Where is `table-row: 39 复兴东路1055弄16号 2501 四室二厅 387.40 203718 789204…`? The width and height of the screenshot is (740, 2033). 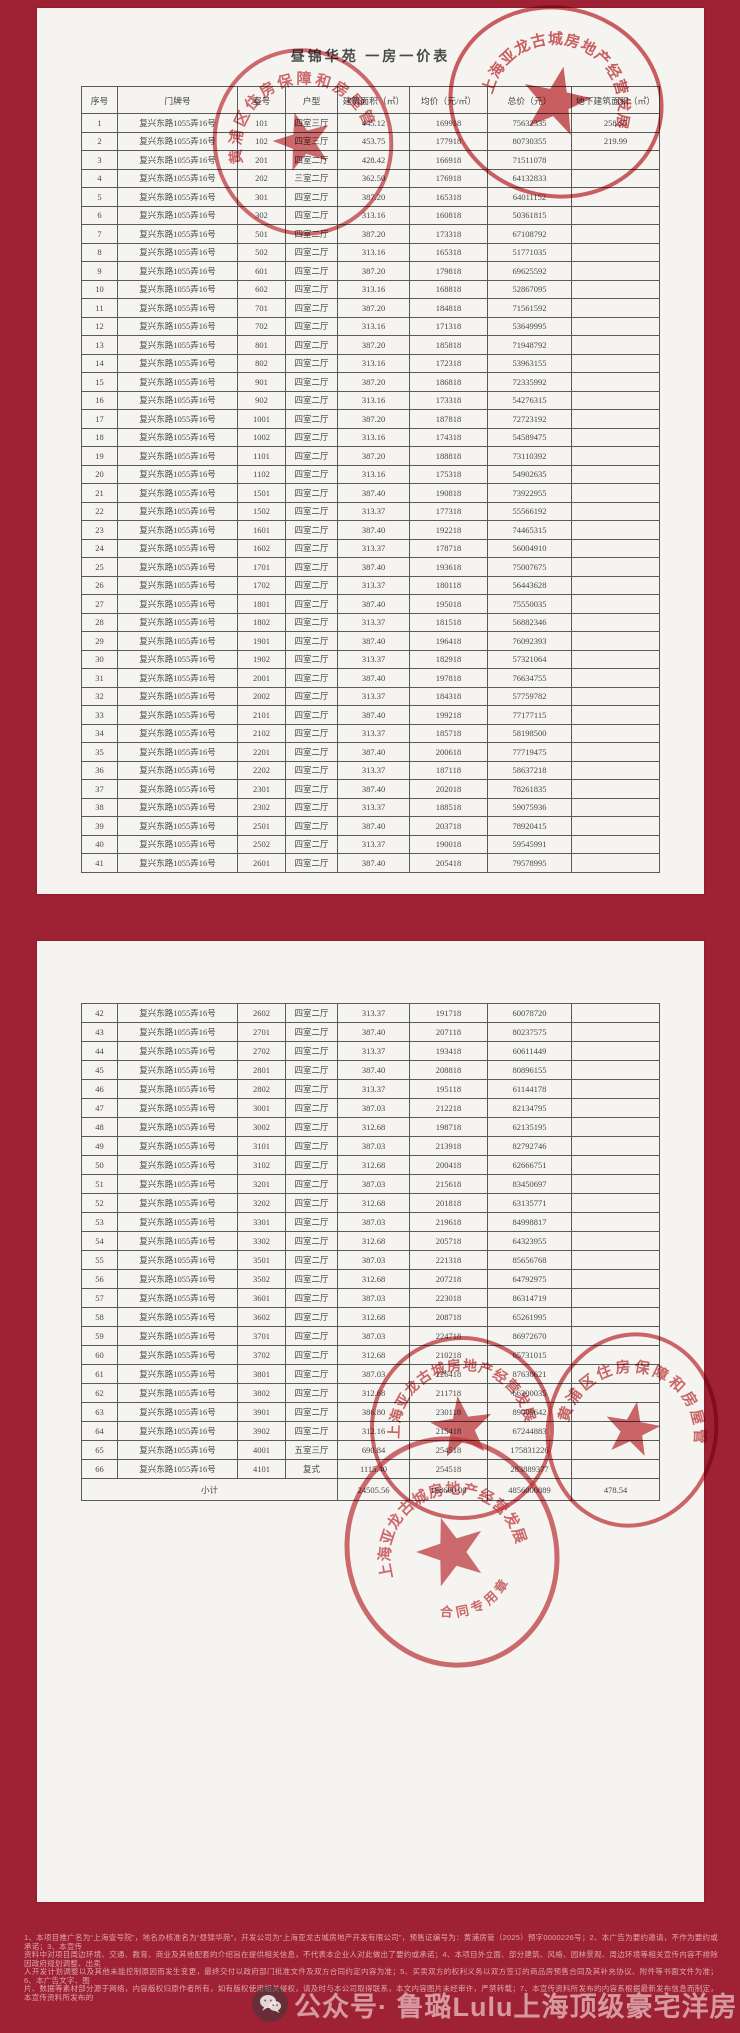
table-row: 39 复兴东路1055弄16号 2501 四室二厅 387.40 203718 789204… is located at coordinates (370, 826).